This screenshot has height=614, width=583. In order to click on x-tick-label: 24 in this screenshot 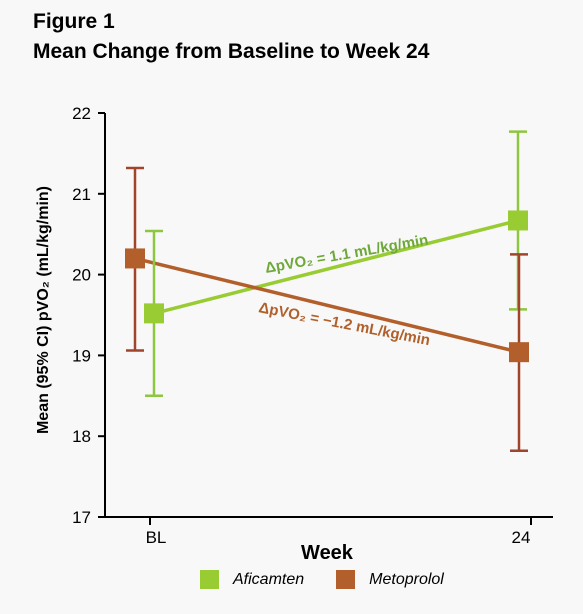, I will do `click(521, 537)`.